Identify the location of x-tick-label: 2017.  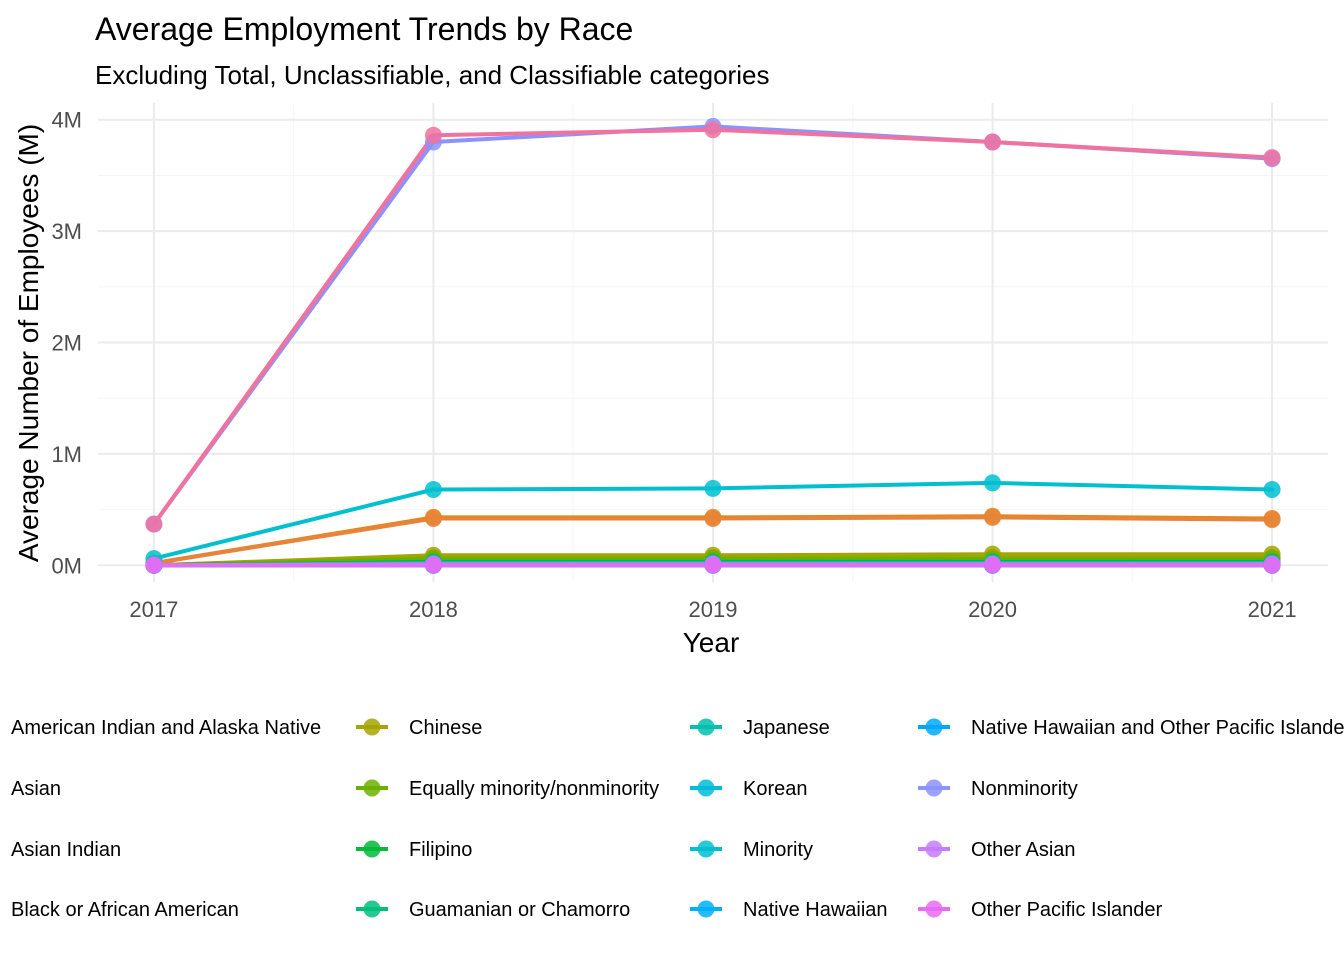
(153, 609).